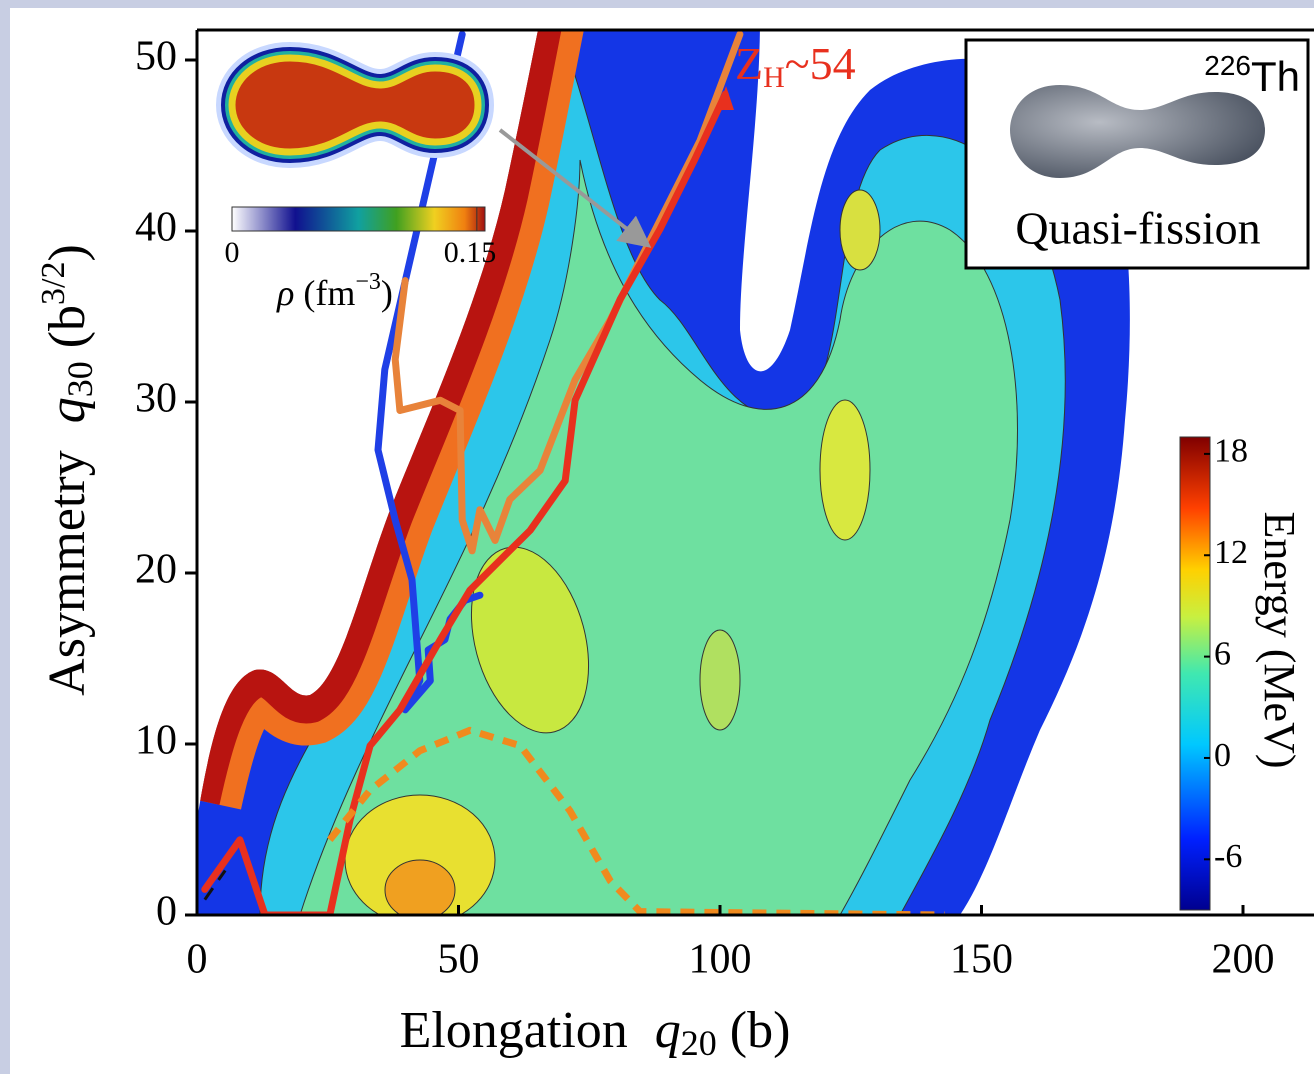 The image size is (1314, 1074). What do you see at coordinates (1228, 856) in the screenshot?
I see `colorbar-tick-label: -6` at bounding box center [1228, 856].